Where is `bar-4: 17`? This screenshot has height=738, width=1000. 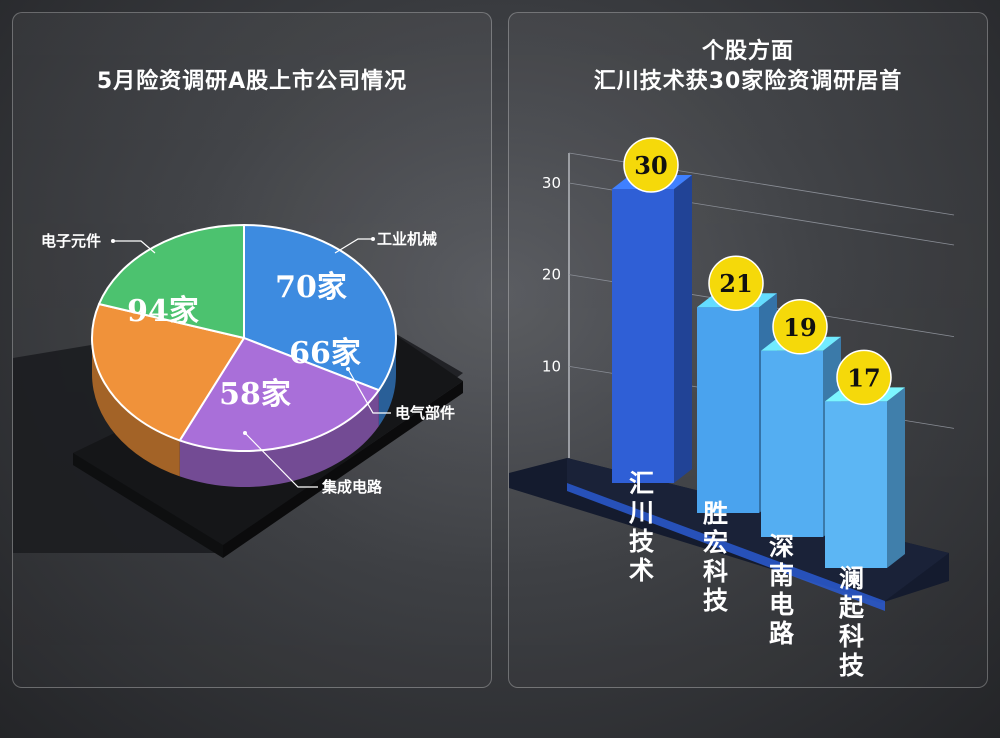 bar-4: 17 is located at coordinates (865, 458).